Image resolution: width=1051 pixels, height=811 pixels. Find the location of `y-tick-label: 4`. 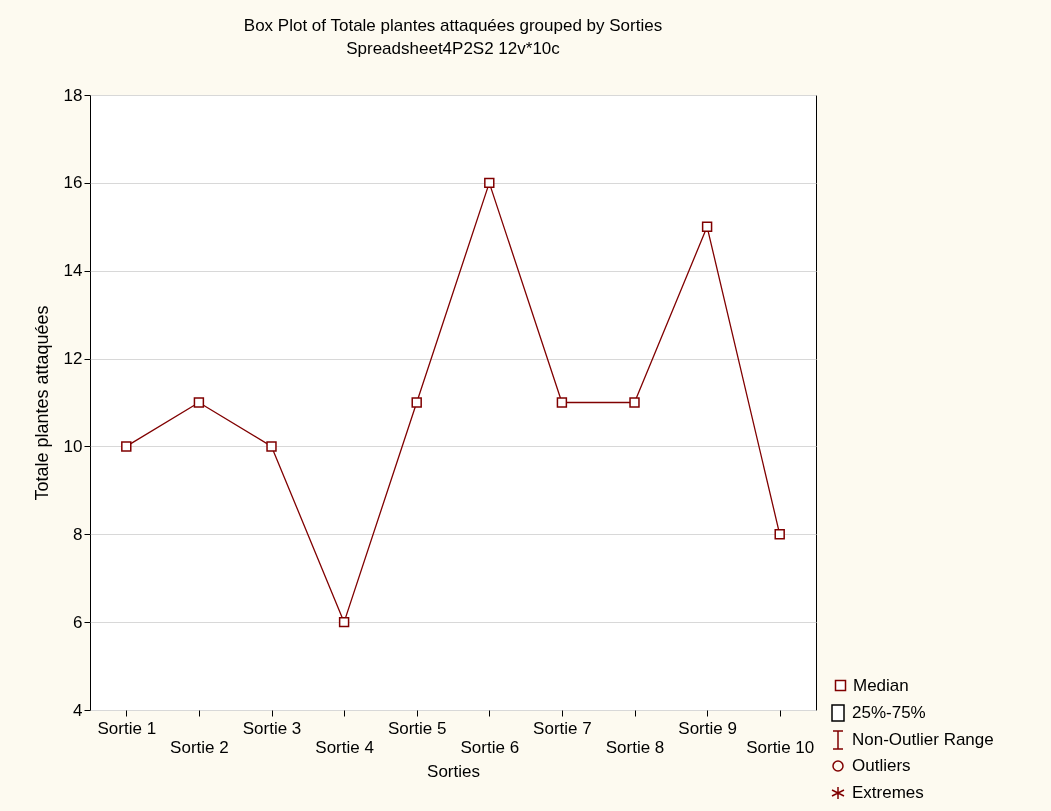

y-tick-label: 4 is located at coordinates (78, 710).